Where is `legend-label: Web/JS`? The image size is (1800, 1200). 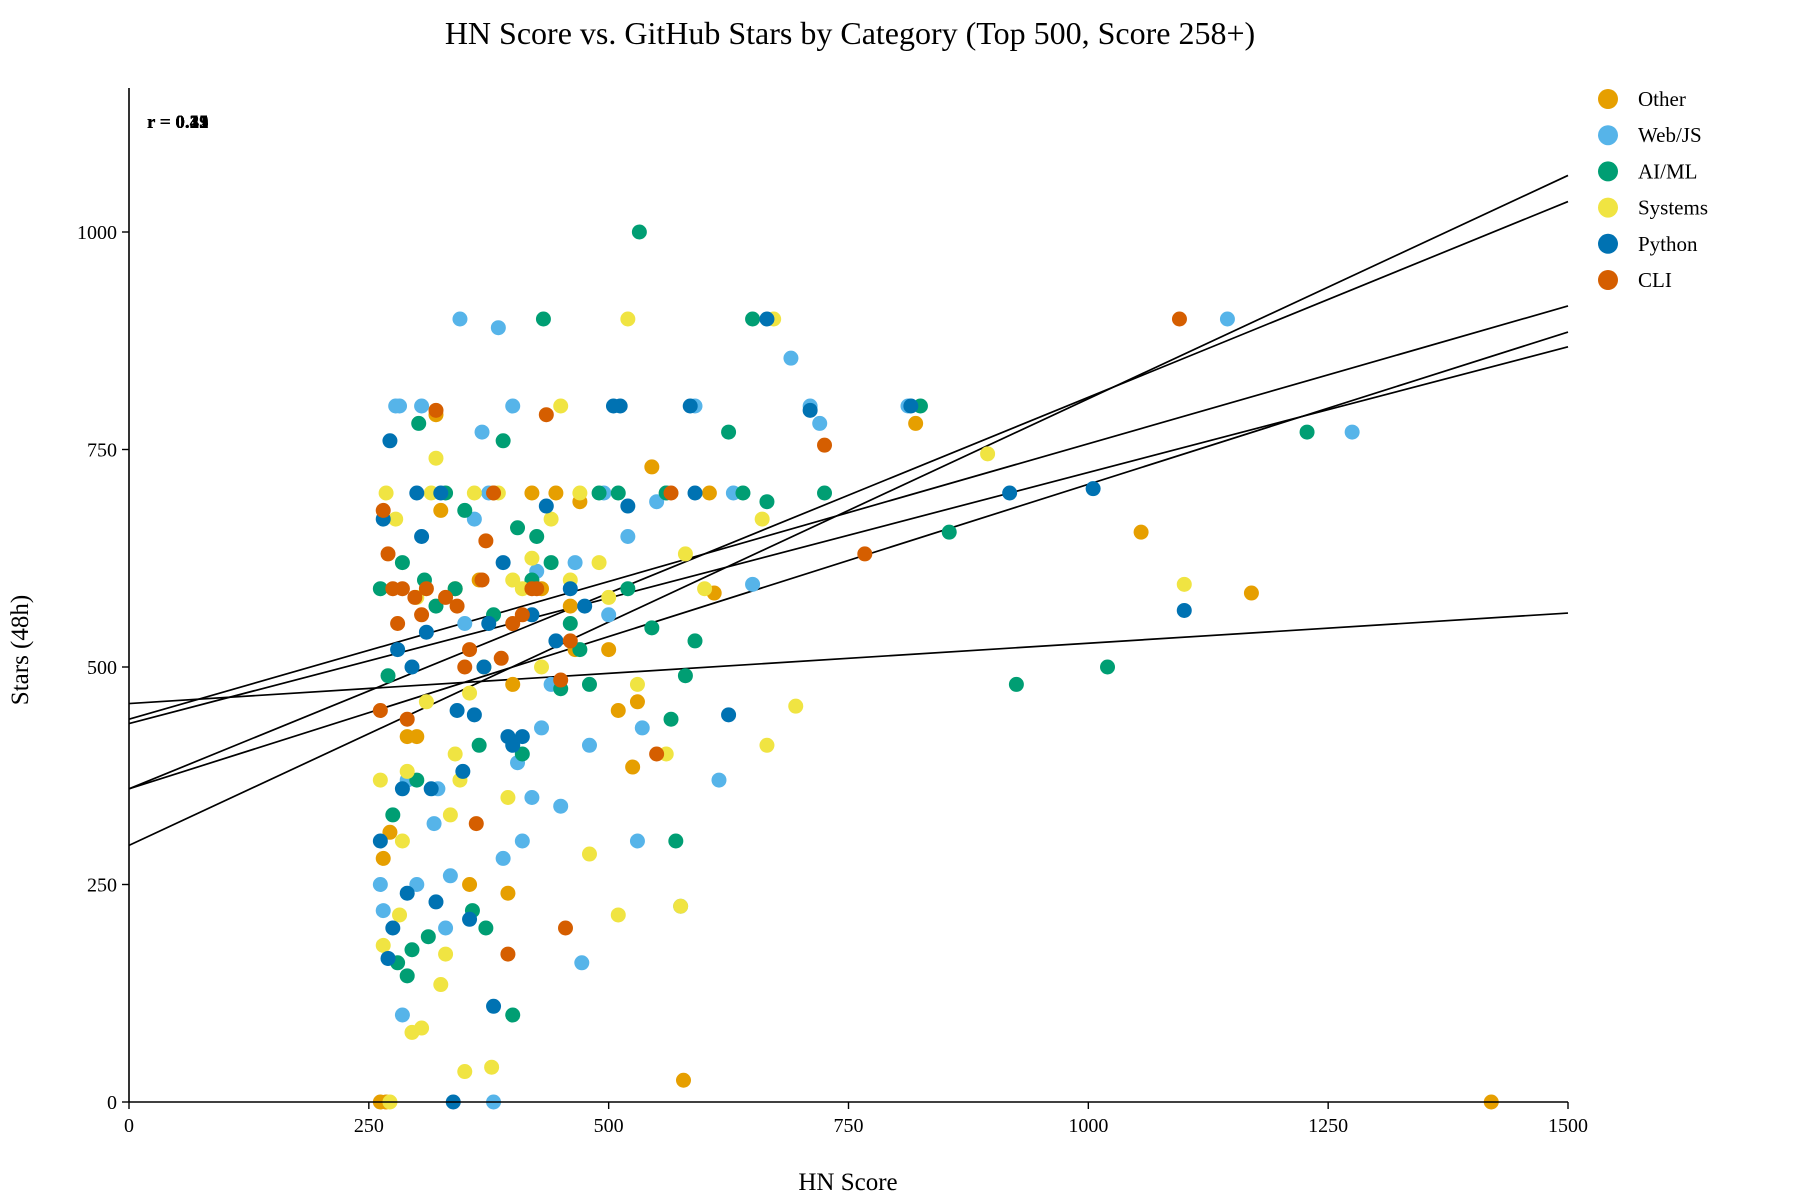 legend-label: Web/JS is located at coordinates (1670, 135).